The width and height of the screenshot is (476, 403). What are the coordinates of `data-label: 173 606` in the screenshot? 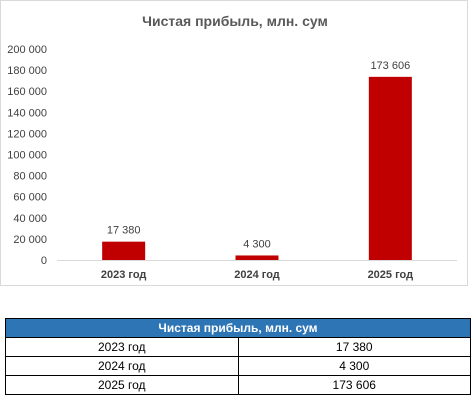 It's located at (390, 66).